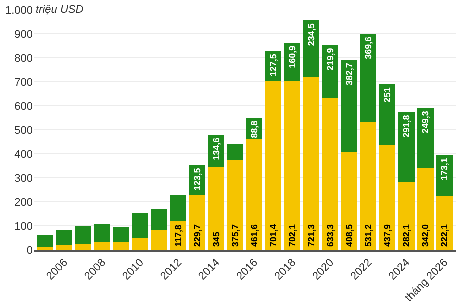 This screenshot has width=470, height=306. I want to click on data-label: 234,5, so click(311, 35).